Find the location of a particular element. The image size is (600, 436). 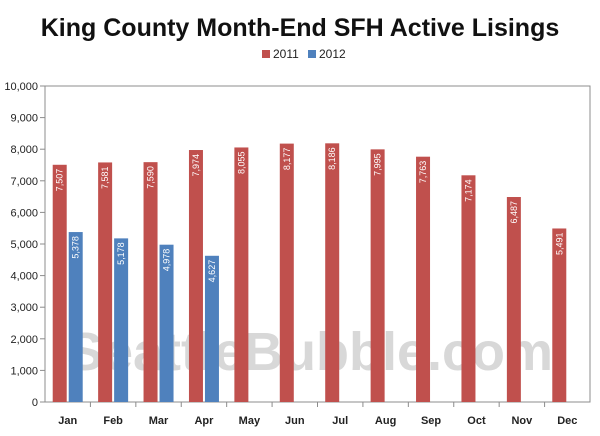

legend-label-2012: 2012 is located at coordinates (332, 54).